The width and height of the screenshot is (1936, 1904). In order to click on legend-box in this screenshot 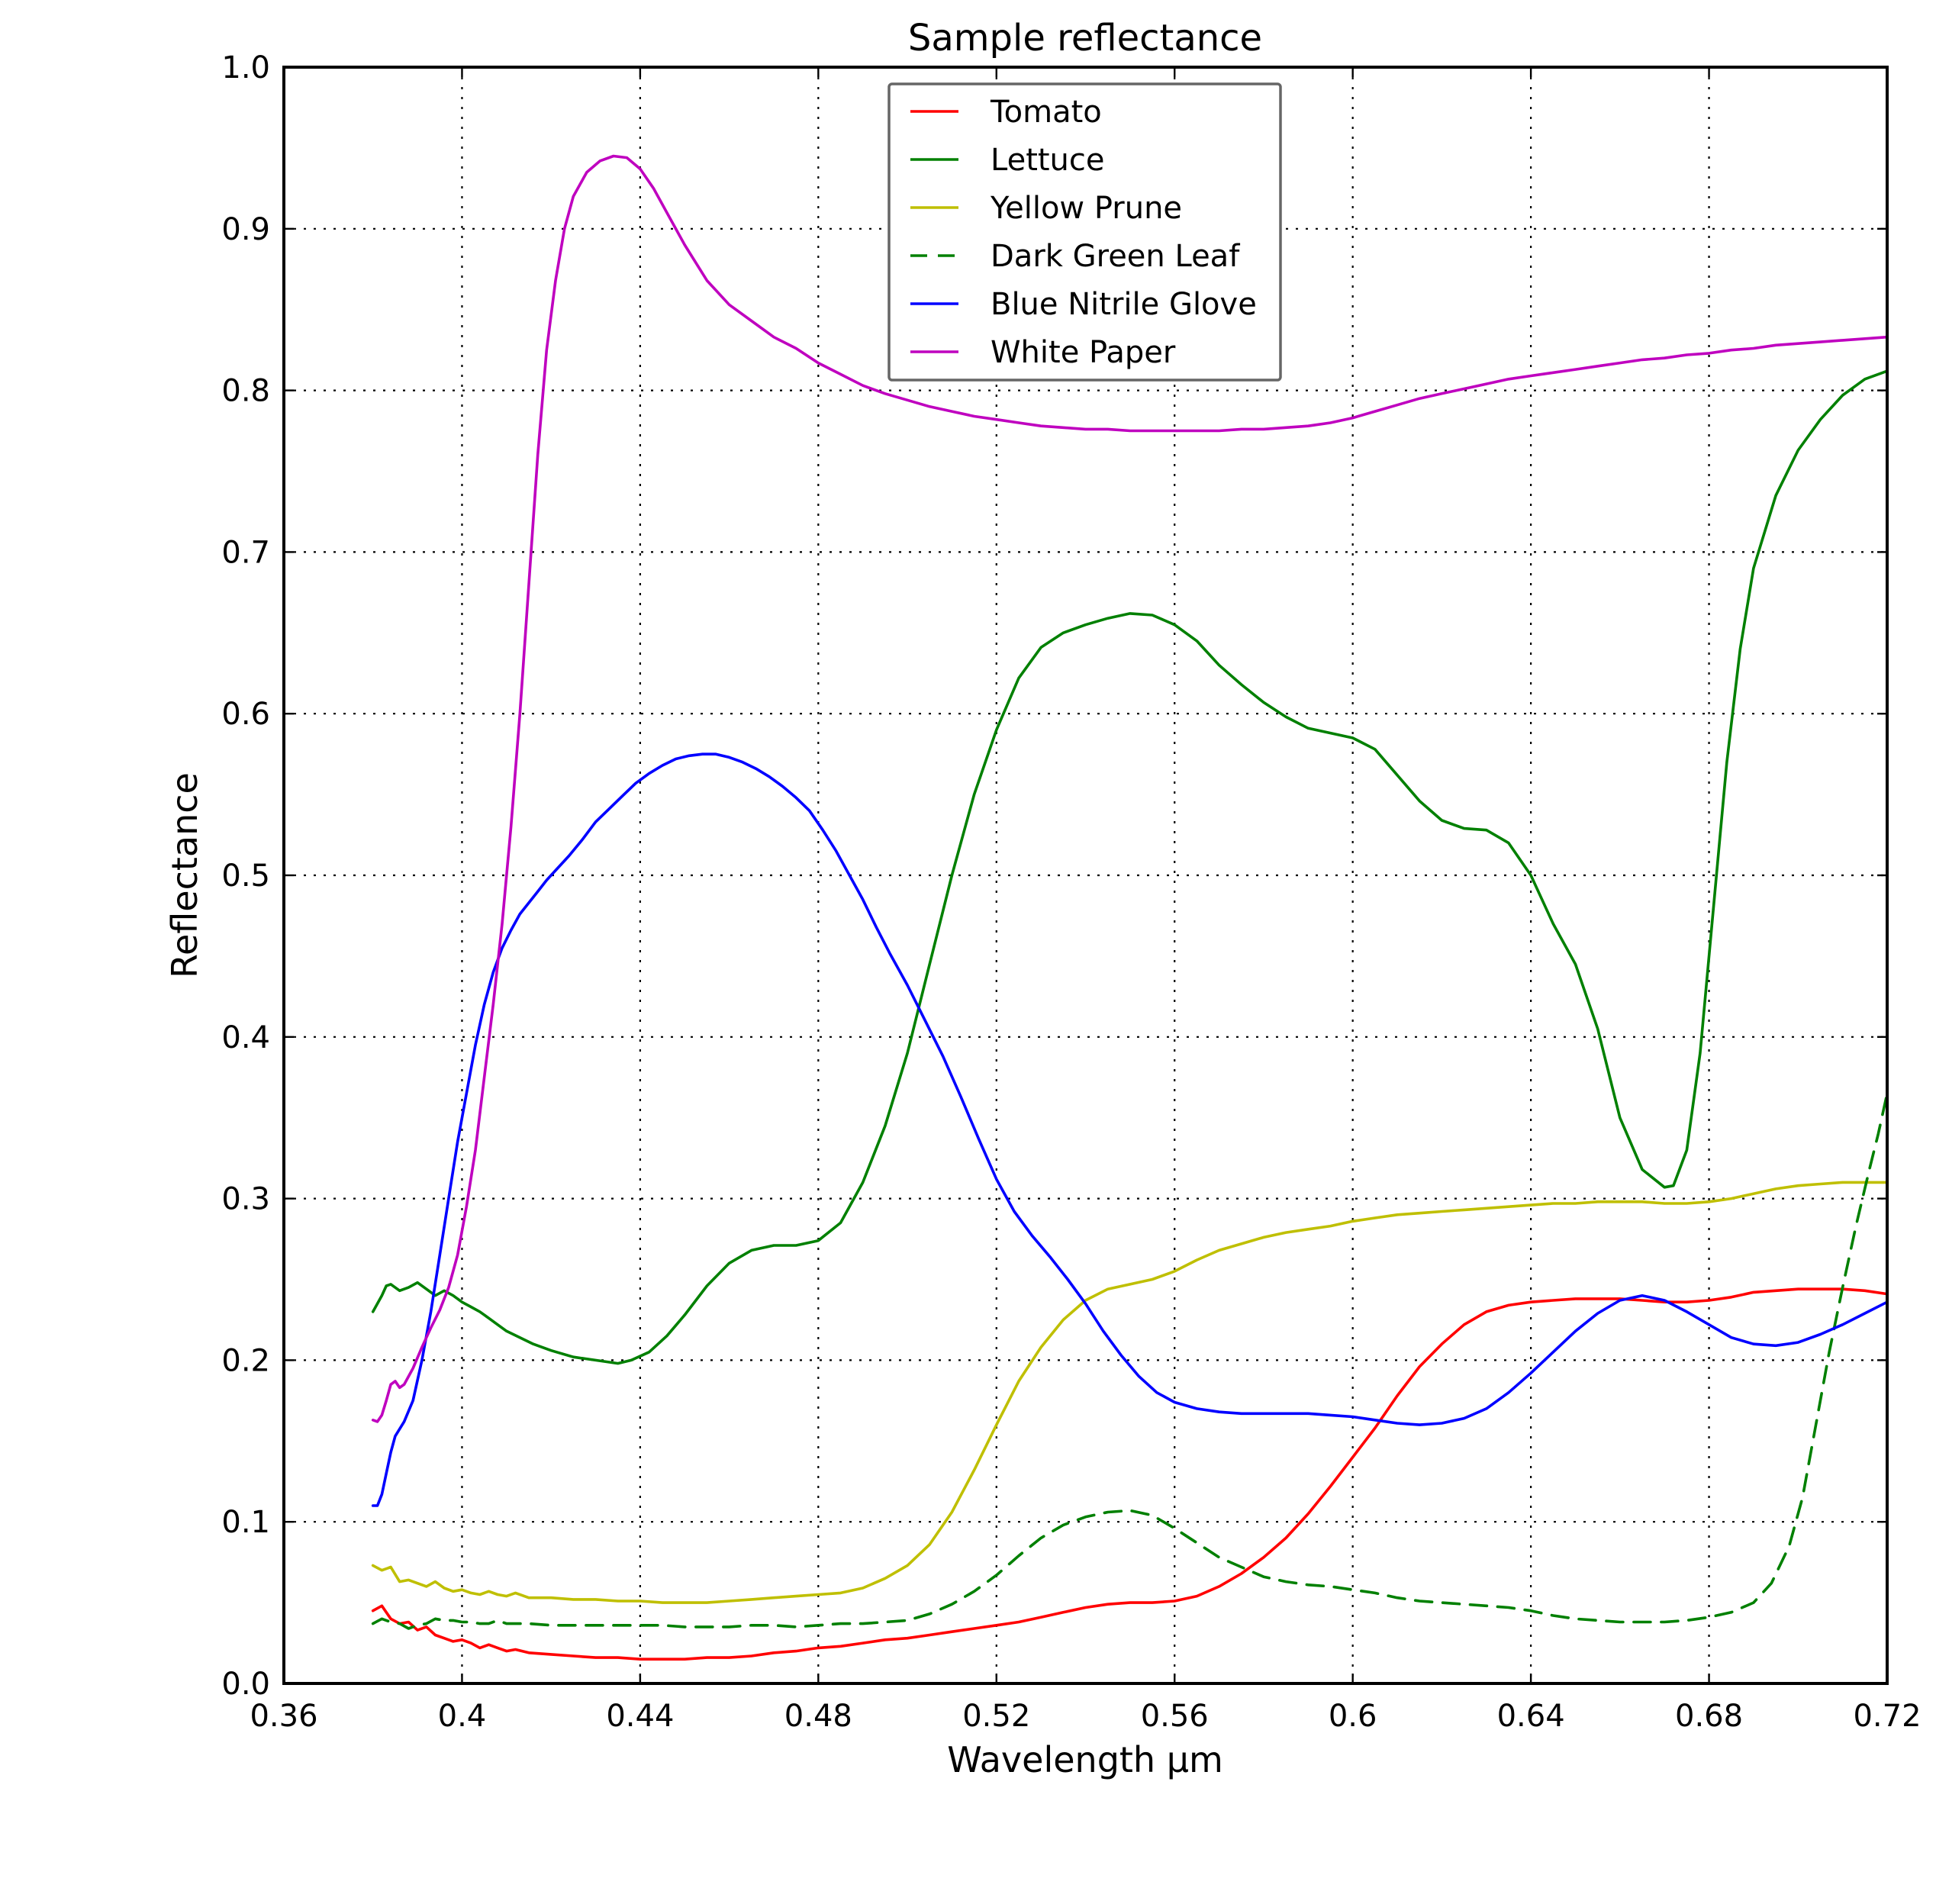, I will do `click(1084, 232)`.